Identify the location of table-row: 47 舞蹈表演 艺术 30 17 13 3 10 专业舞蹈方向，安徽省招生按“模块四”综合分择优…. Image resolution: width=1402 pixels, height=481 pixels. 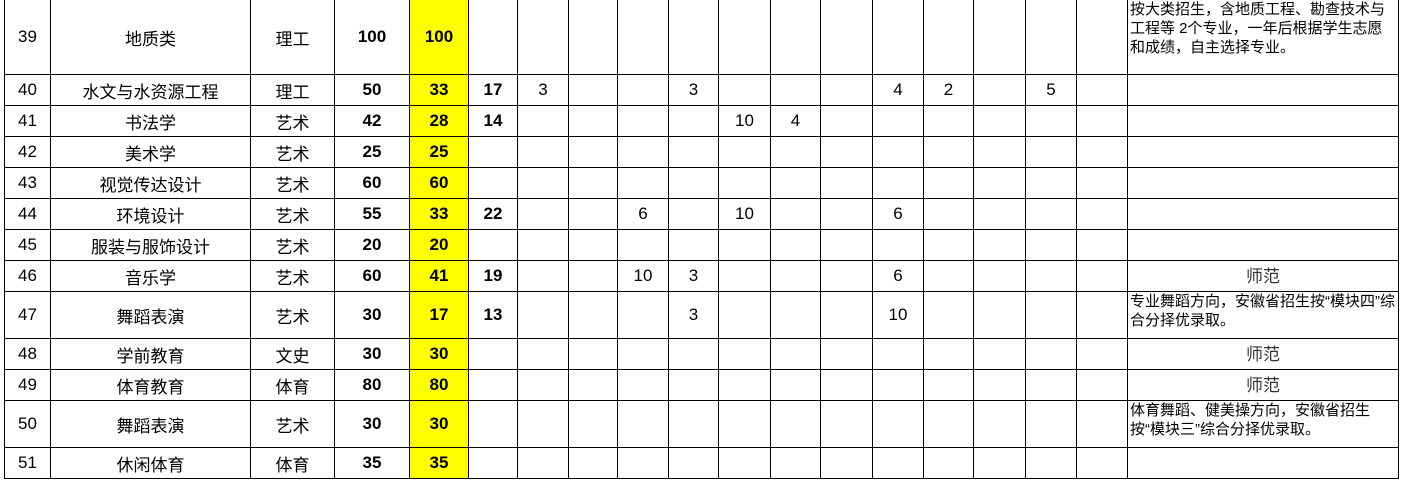
(701, 315).